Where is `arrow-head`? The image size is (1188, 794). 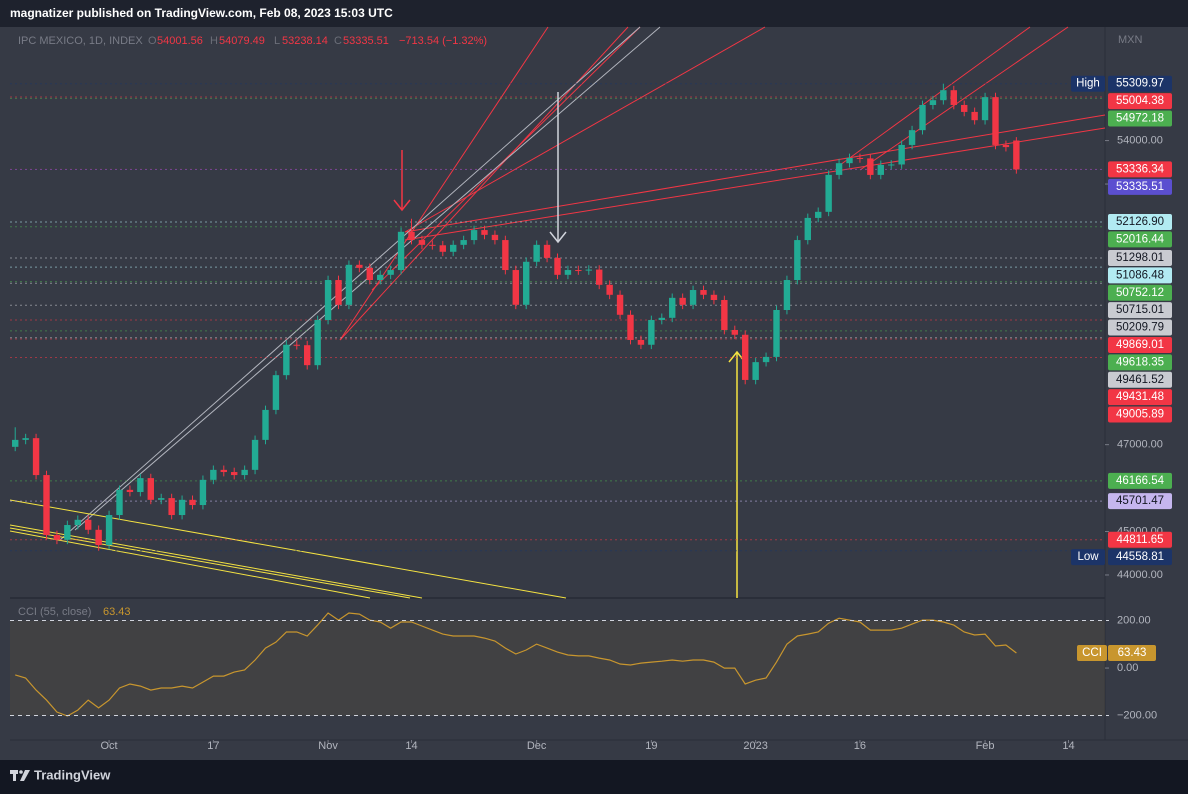 arrow-head is located at coordinates (558, 237).